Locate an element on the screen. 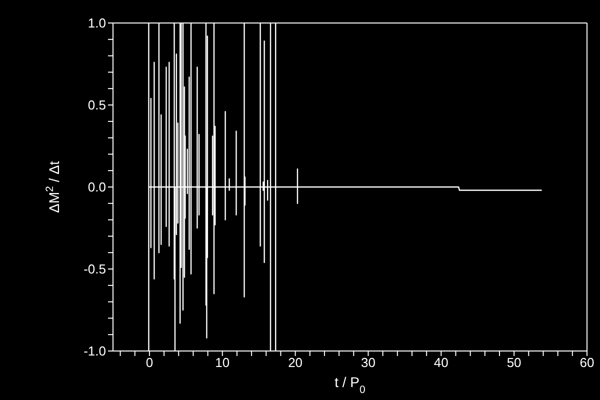 The height and width of the screenshot is (400, 600). y-tick-label: 0.0 is located at coordinates (97, 187).